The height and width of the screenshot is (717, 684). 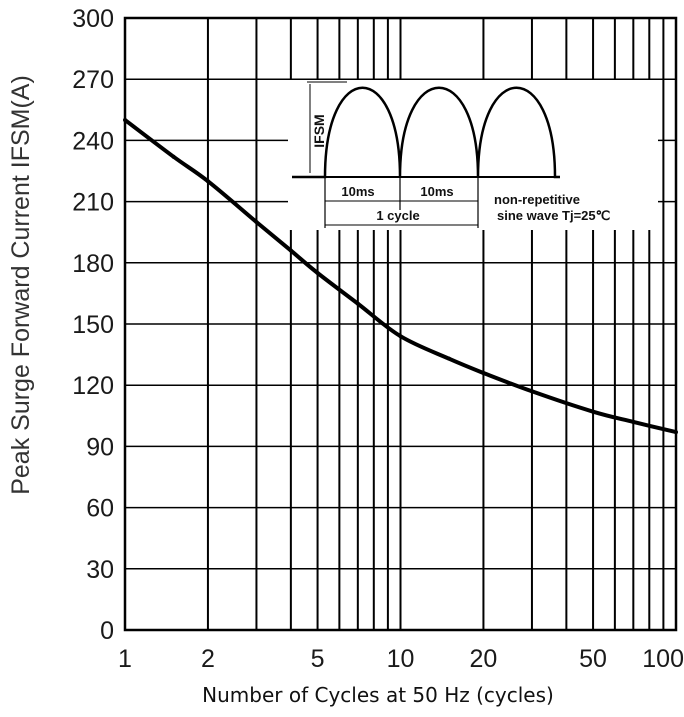 I want to click on inset-interval-2: 10ms, so click(x=436, y=191).